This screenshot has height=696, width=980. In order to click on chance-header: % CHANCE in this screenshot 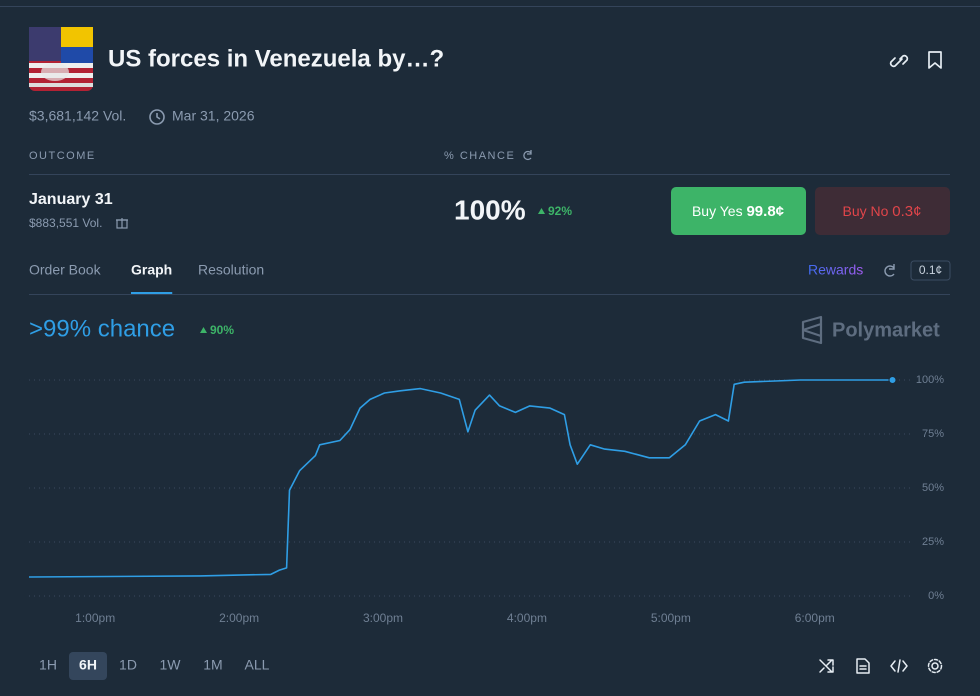, I will do `click(479, 156)`.